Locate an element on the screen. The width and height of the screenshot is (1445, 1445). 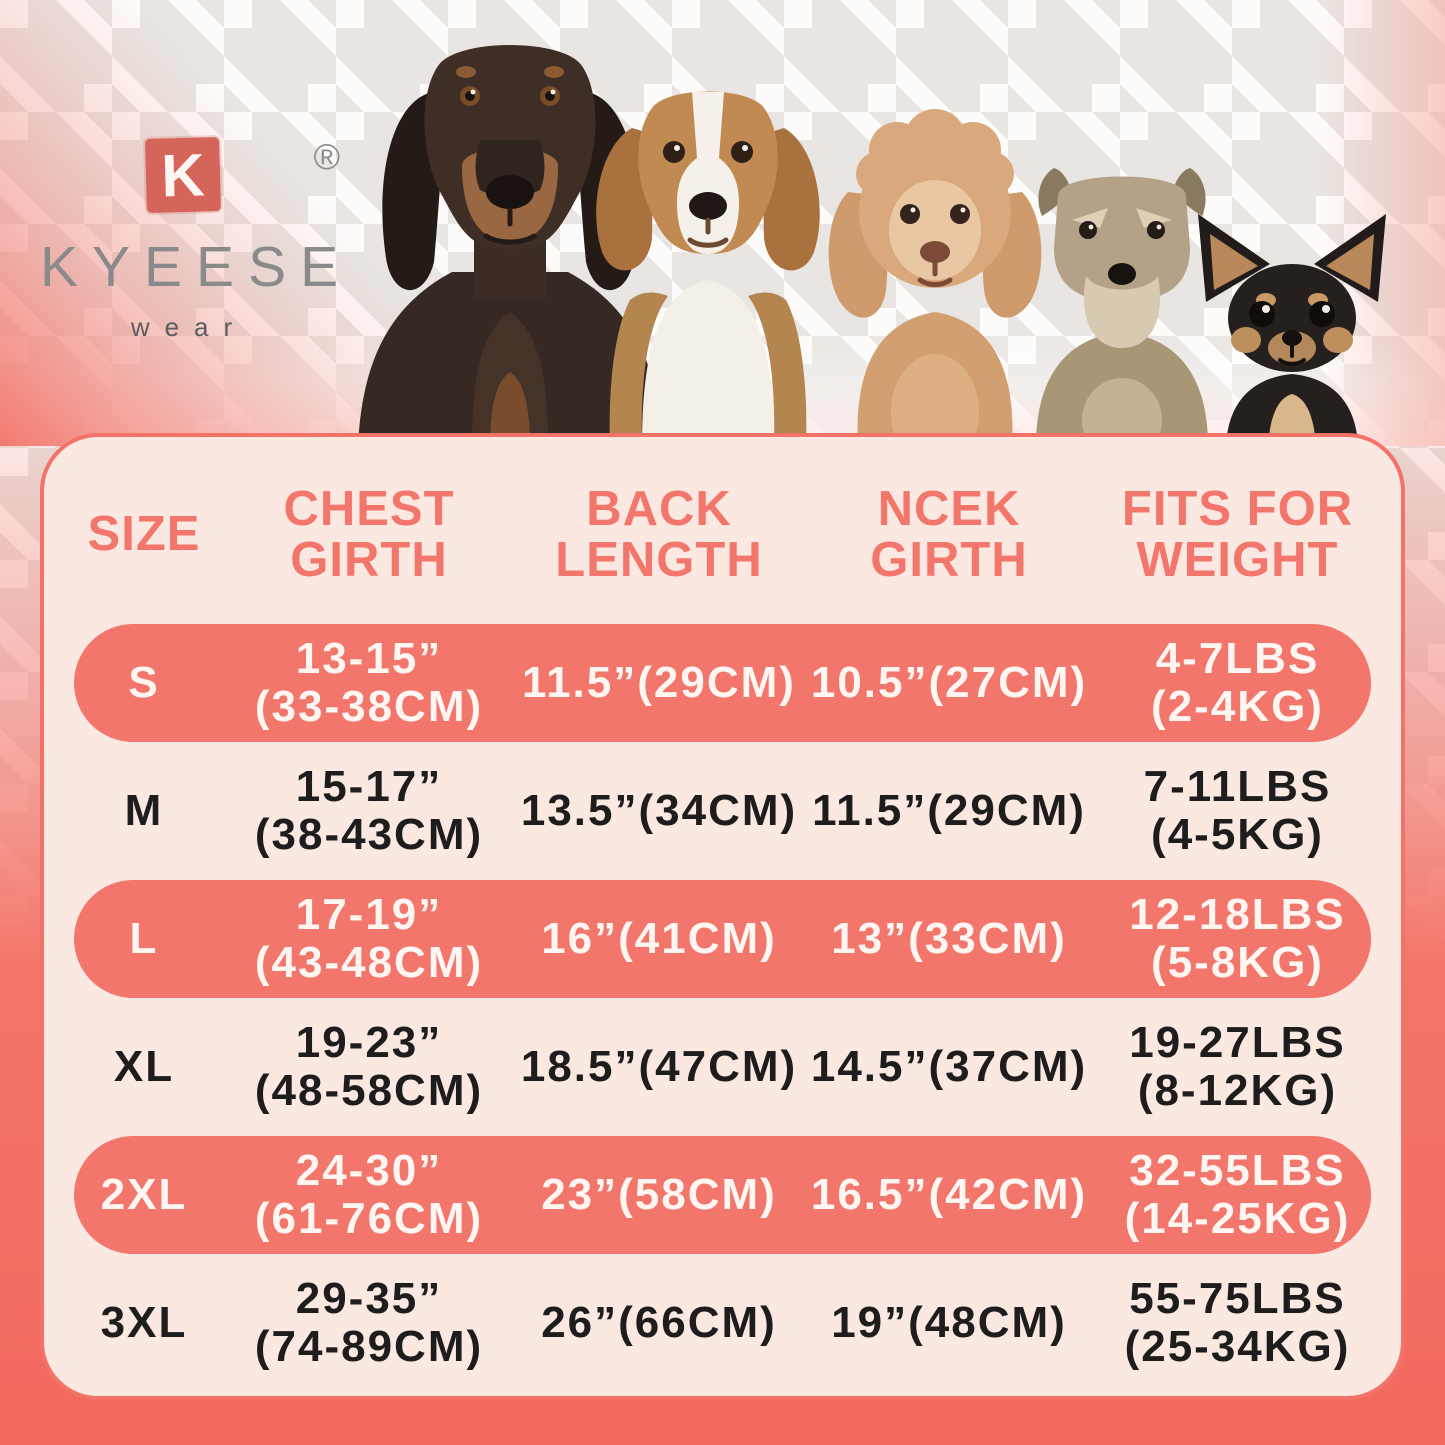
chest-cm: (48-58CM) is located at coordinates (369, 1090).